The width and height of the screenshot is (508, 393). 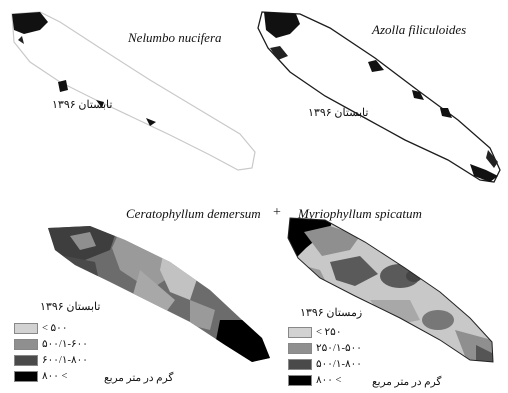 What do you see at coordinates (65, 360) in the screenshot?
I see `legend-label: ۶۰۰/۱-۸۰۰` at bounding box center [65, 360].